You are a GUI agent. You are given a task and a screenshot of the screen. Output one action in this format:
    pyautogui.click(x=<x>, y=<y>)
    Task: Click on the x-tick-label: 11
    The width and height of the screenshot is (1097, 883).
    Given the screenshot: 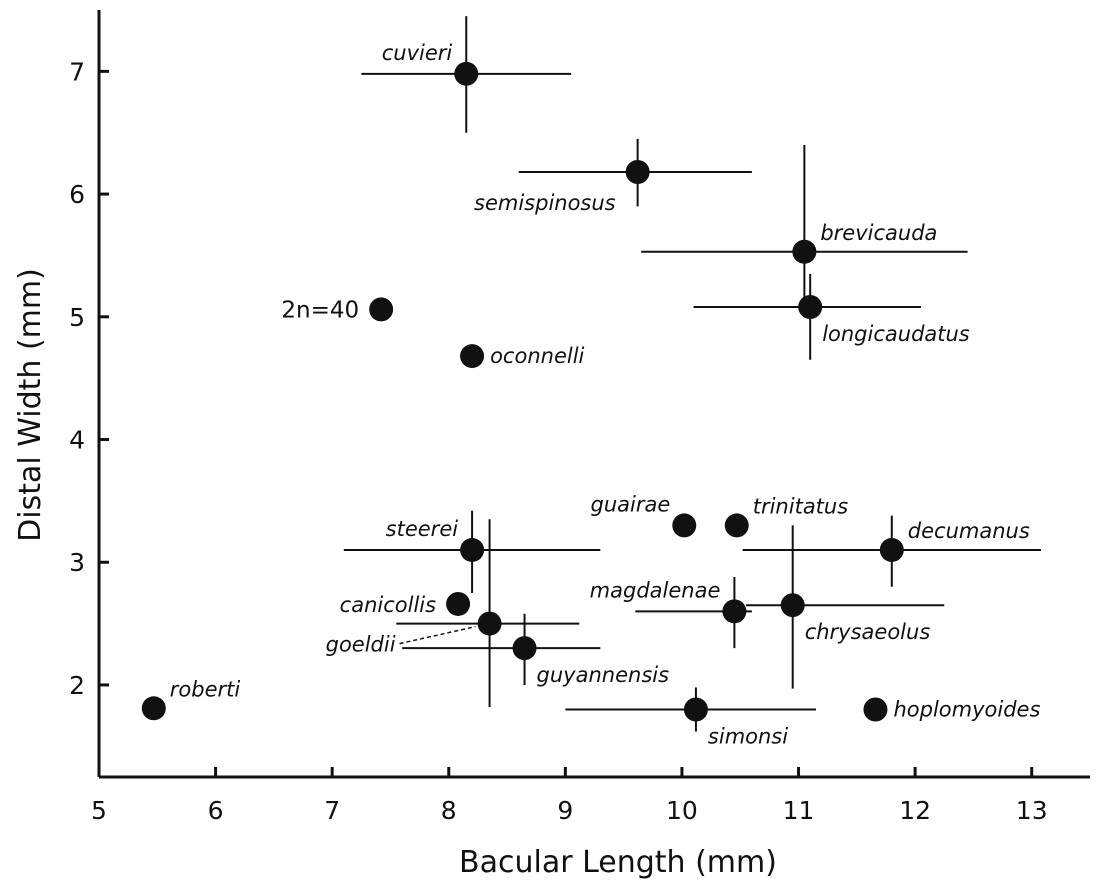 What is the action you would take?
    pyautogui.click(x=799, y=810)
    